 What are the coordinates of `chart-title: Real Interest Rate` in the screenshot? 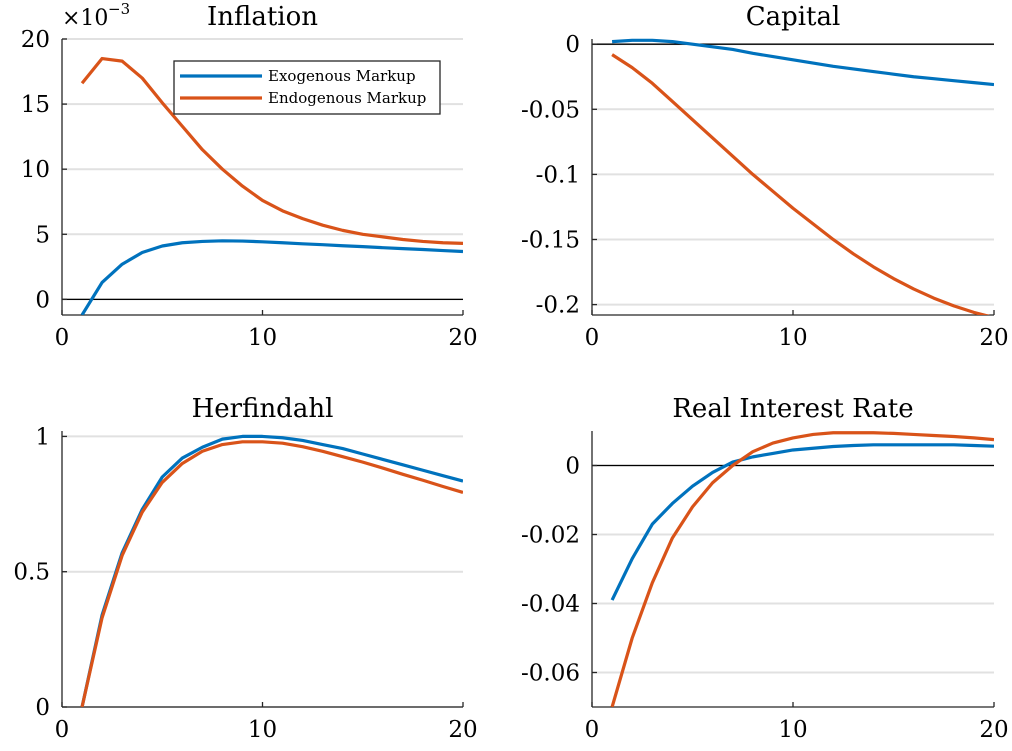 It's located at (792, 409).